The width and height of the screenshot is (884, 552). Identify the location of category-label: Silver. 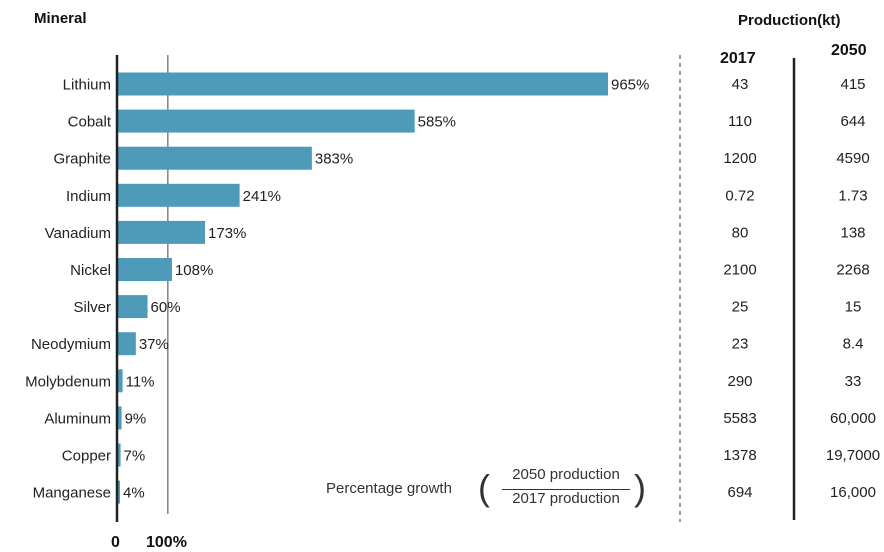
(92, 307).